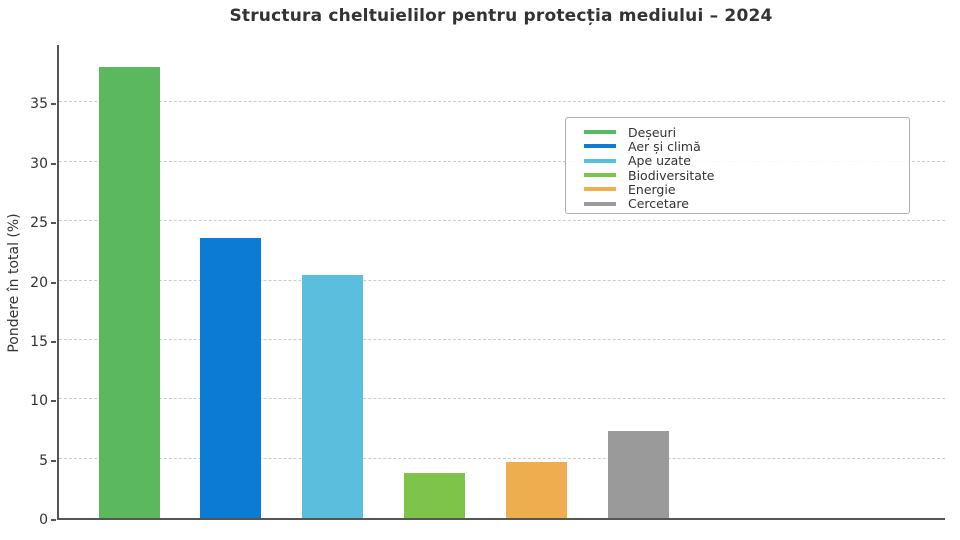 The image size is (960, 540). I want to click on y-tick-label-25: 25, so click(39, 223).